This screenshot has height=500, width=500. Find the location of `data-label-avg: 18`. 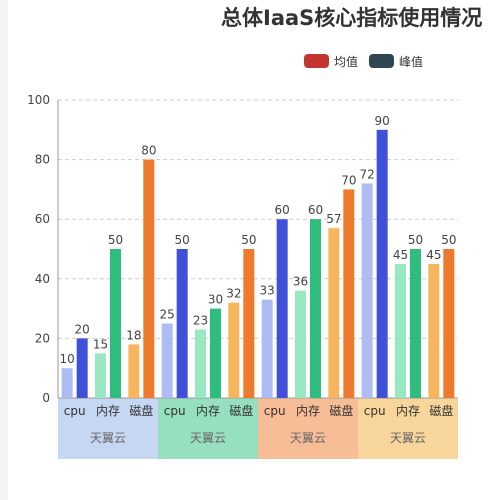

data-label-avg: 18 is located at coordinates (133, 335).